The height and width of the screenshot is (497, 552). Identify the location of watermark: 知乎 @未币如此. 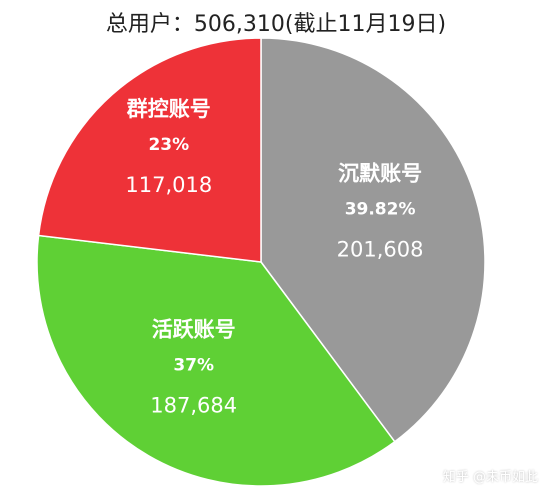
(490, 477).